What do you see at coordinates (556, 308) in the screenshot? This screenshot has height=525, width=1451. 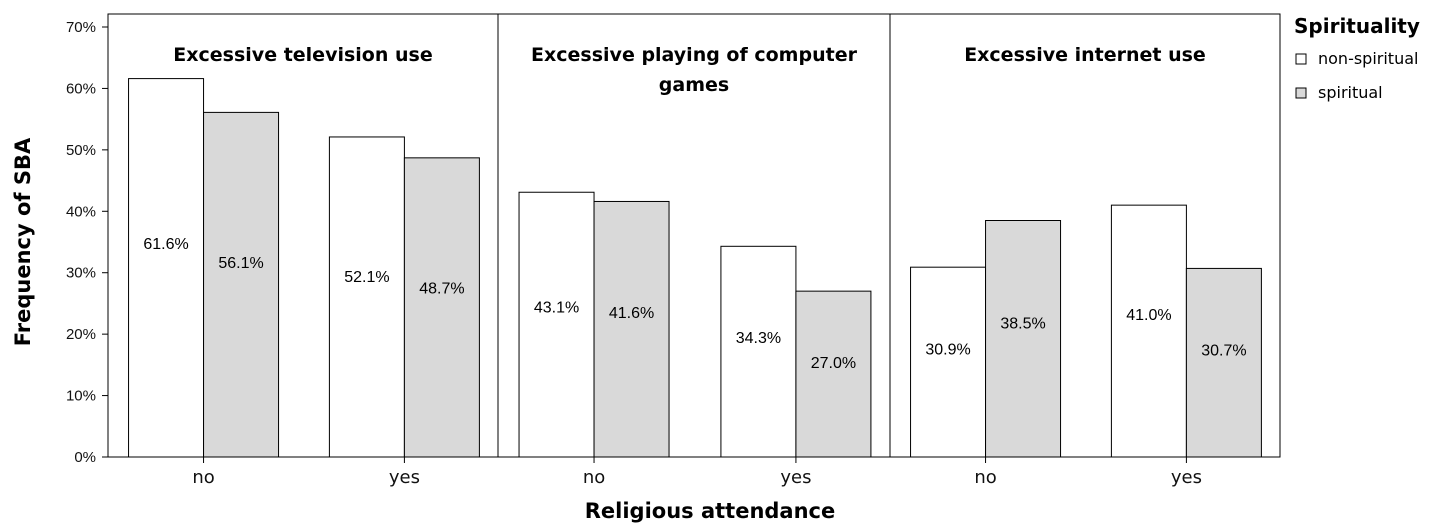 I see `data-label: 43.1%` at bounding box center [556, 308].